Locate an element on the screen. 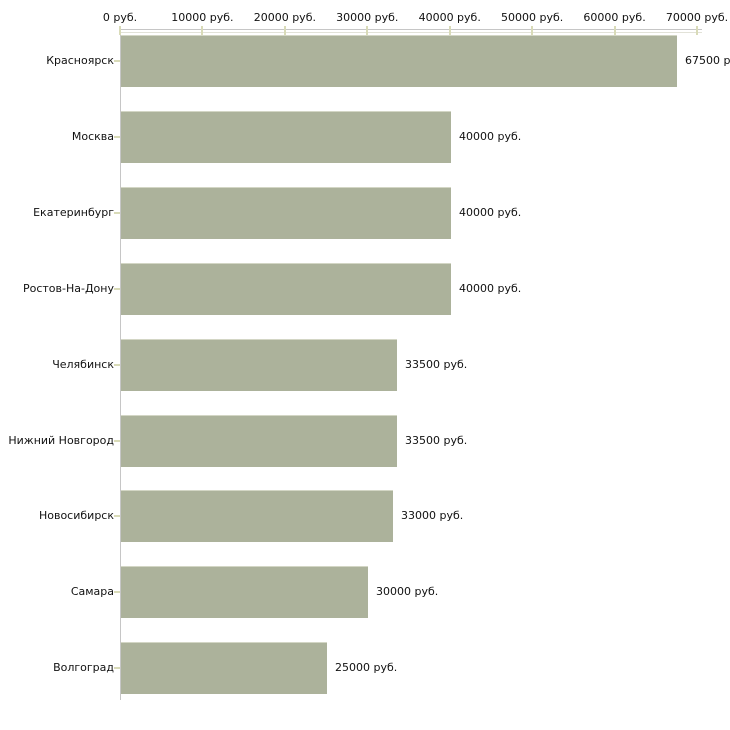 This screenshot has height=730, width=730. x-axis-tick-label: 10000 руб. is located at coordinates (202, 17).